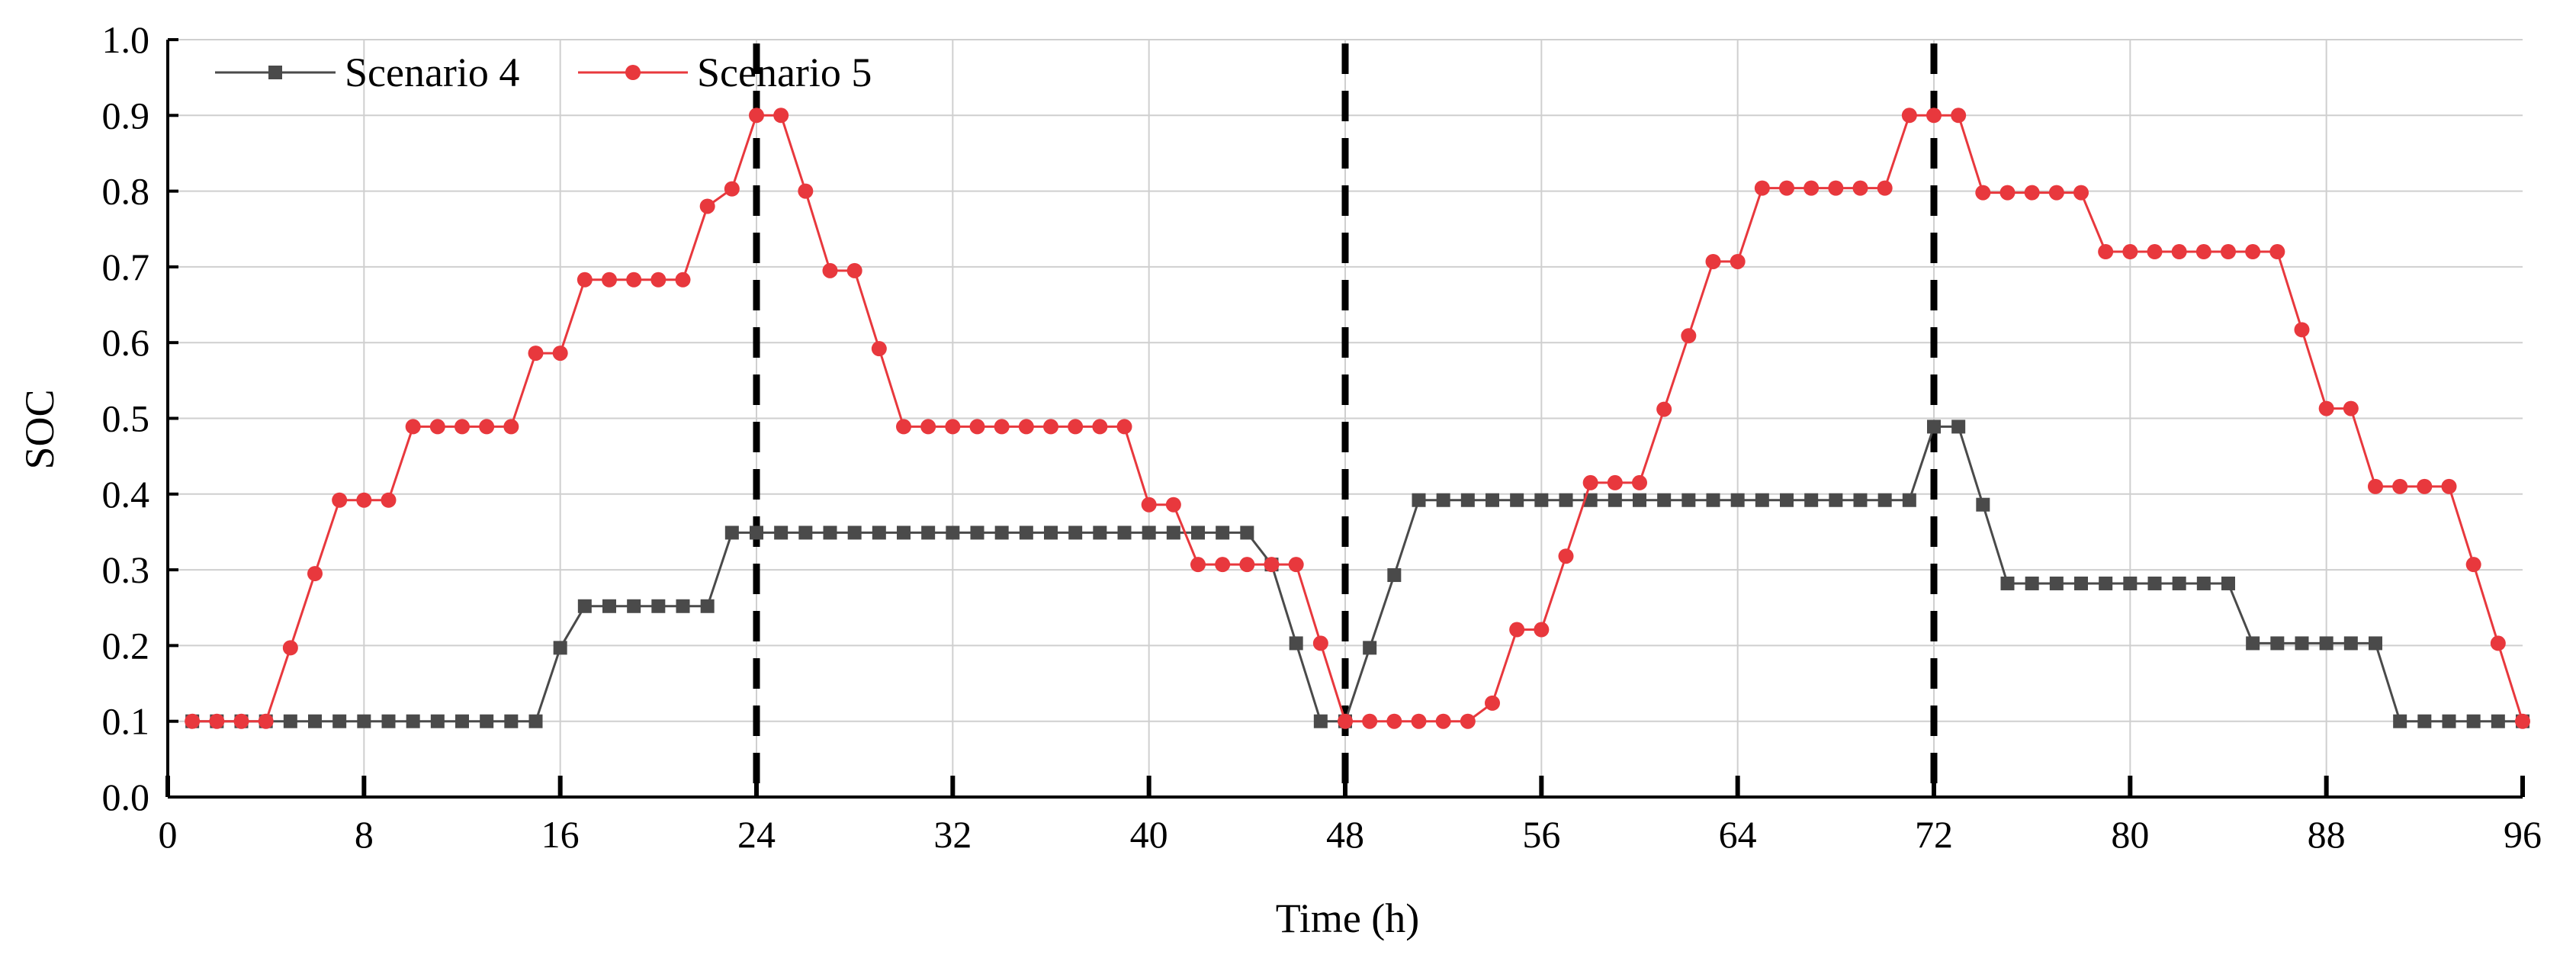  I want to click on x-tick-label: 8, so click(364, 834).